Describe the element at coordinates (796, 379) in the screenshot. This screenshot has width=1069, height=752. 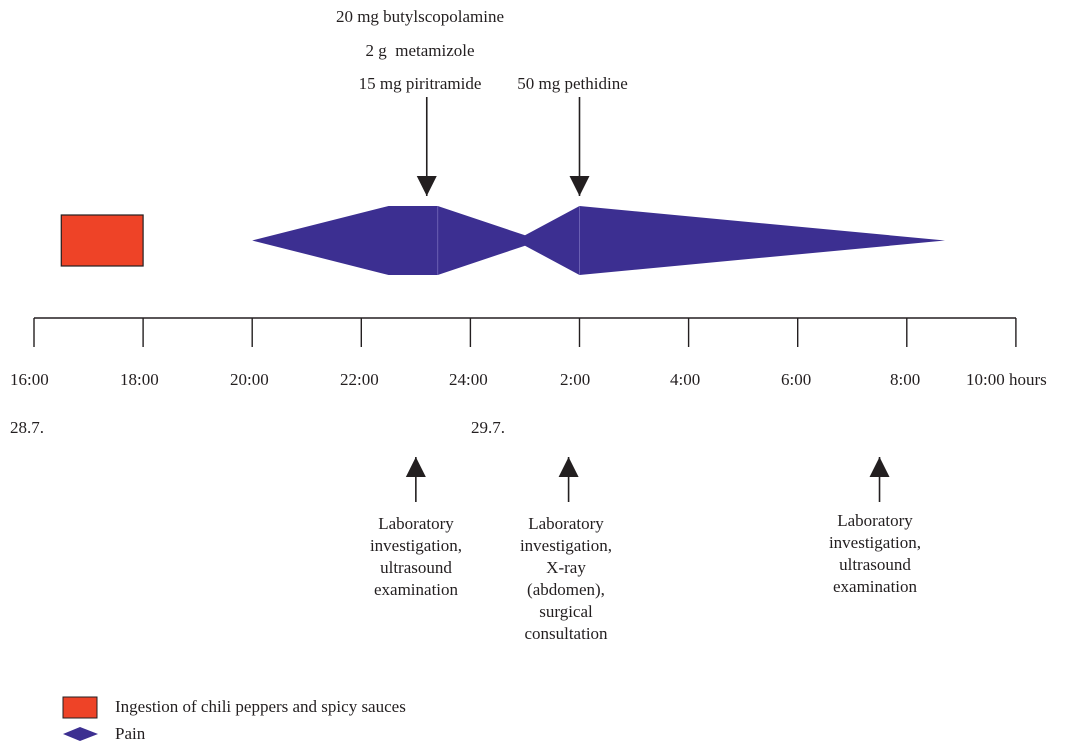
I see `tick-label: 6:00` at that location.